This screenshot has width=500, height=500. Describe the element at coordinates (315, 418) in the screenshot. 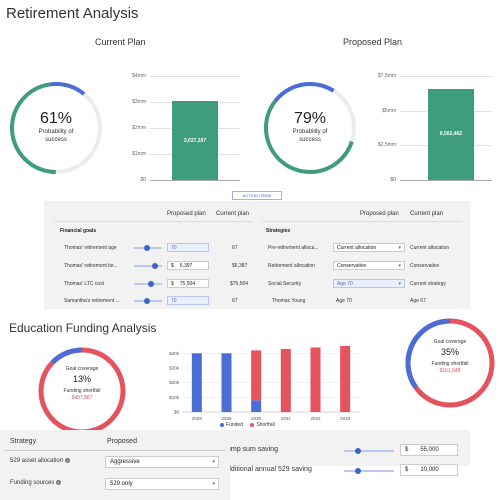

I see `x-tick-label: 2032` at that location.